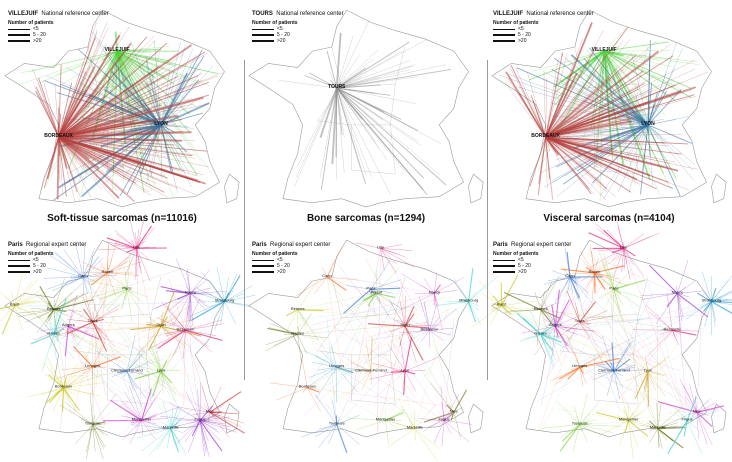 This screenshot has width=732, height=462. What do you see at coordinates (190, 291) in the screenshot?
I see `city-label-nancy: Nancy` at bounding box center [190, 291].